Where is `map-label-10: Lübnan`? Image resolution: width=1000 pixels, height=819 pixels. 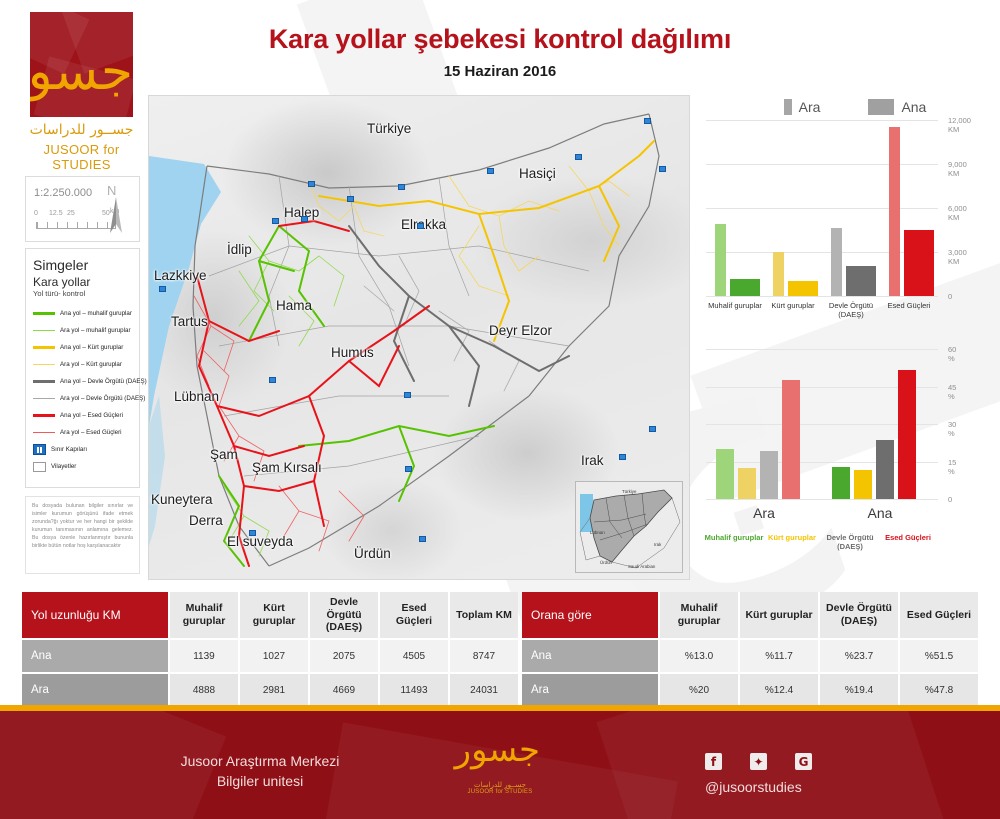
map-label-10: Lübnan is located at coordinates (197, 396).